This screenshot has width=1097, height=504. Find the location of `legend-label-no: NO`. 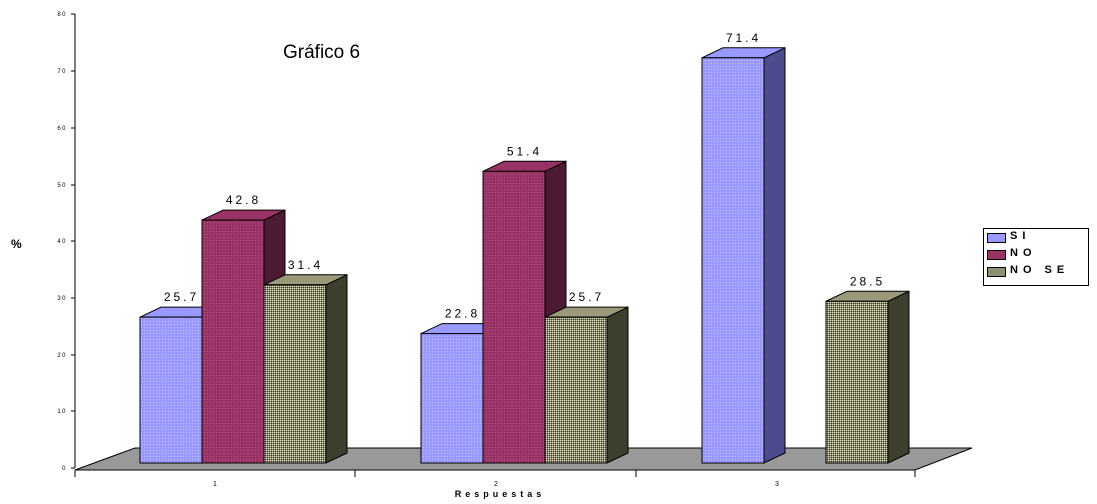

legend-label-no: NO is located at coordinates (1023, 253).